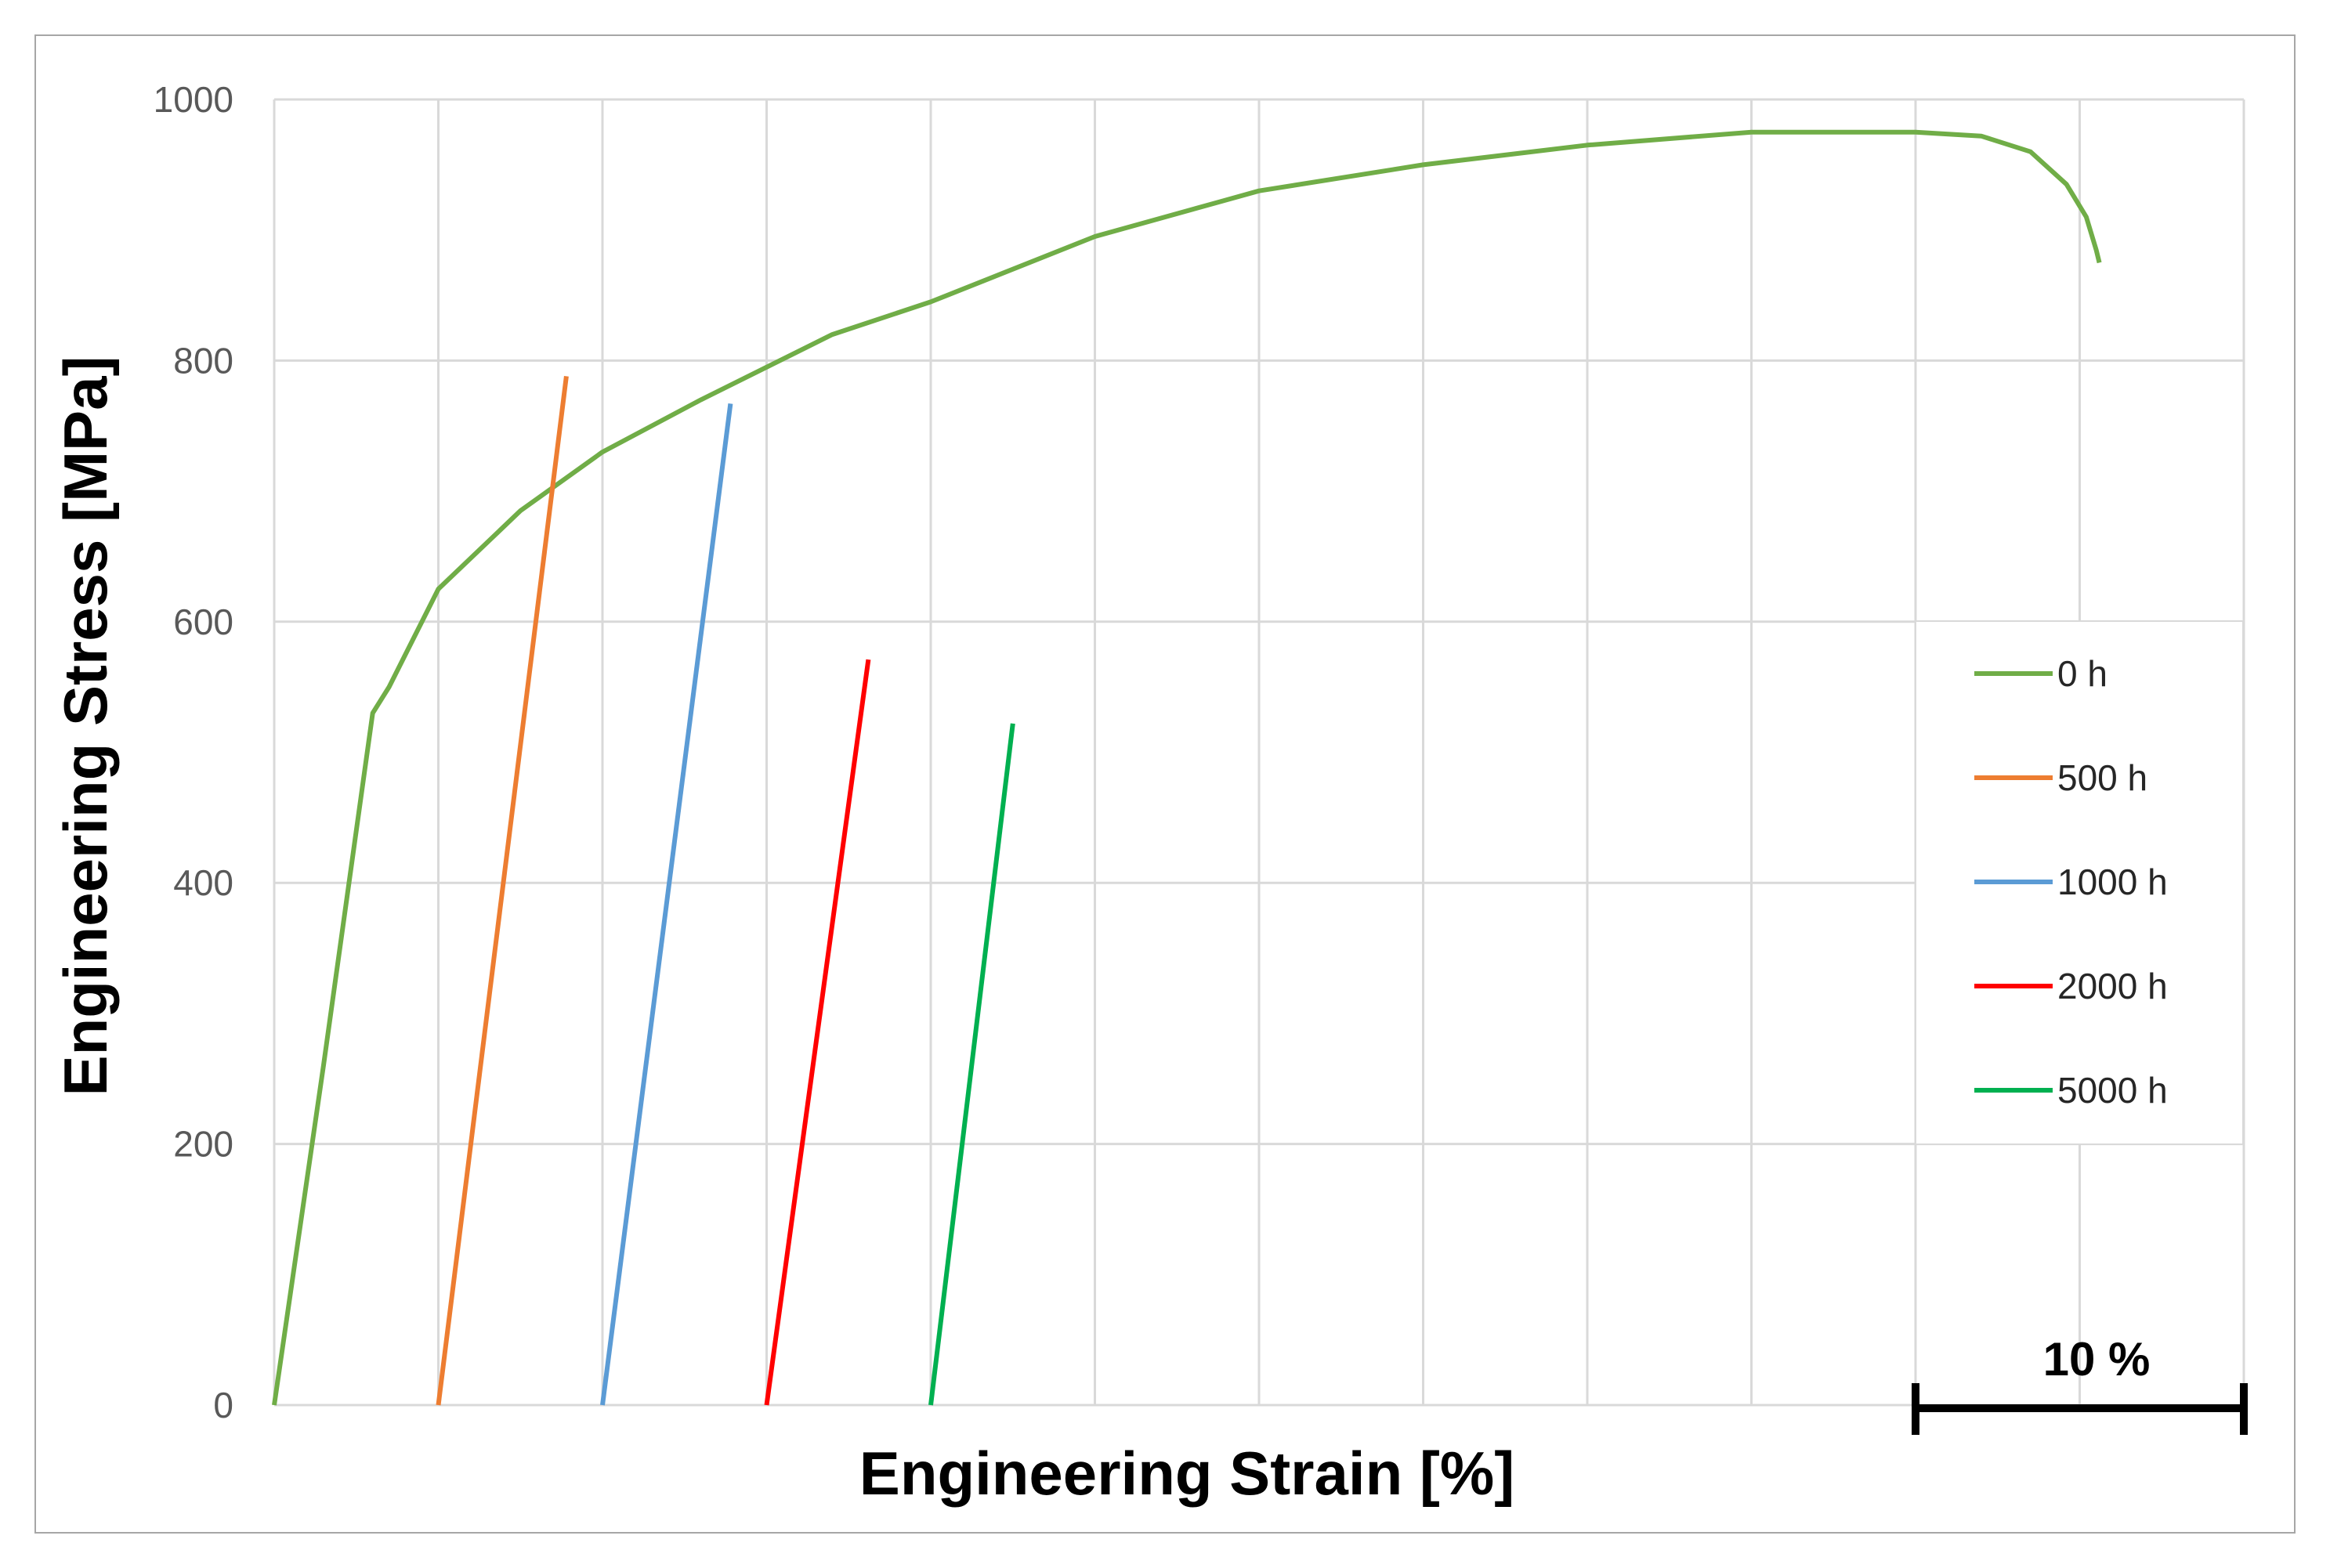 The image size is (2330, 1568). I want to click on legend-box, so click(2079, 882).